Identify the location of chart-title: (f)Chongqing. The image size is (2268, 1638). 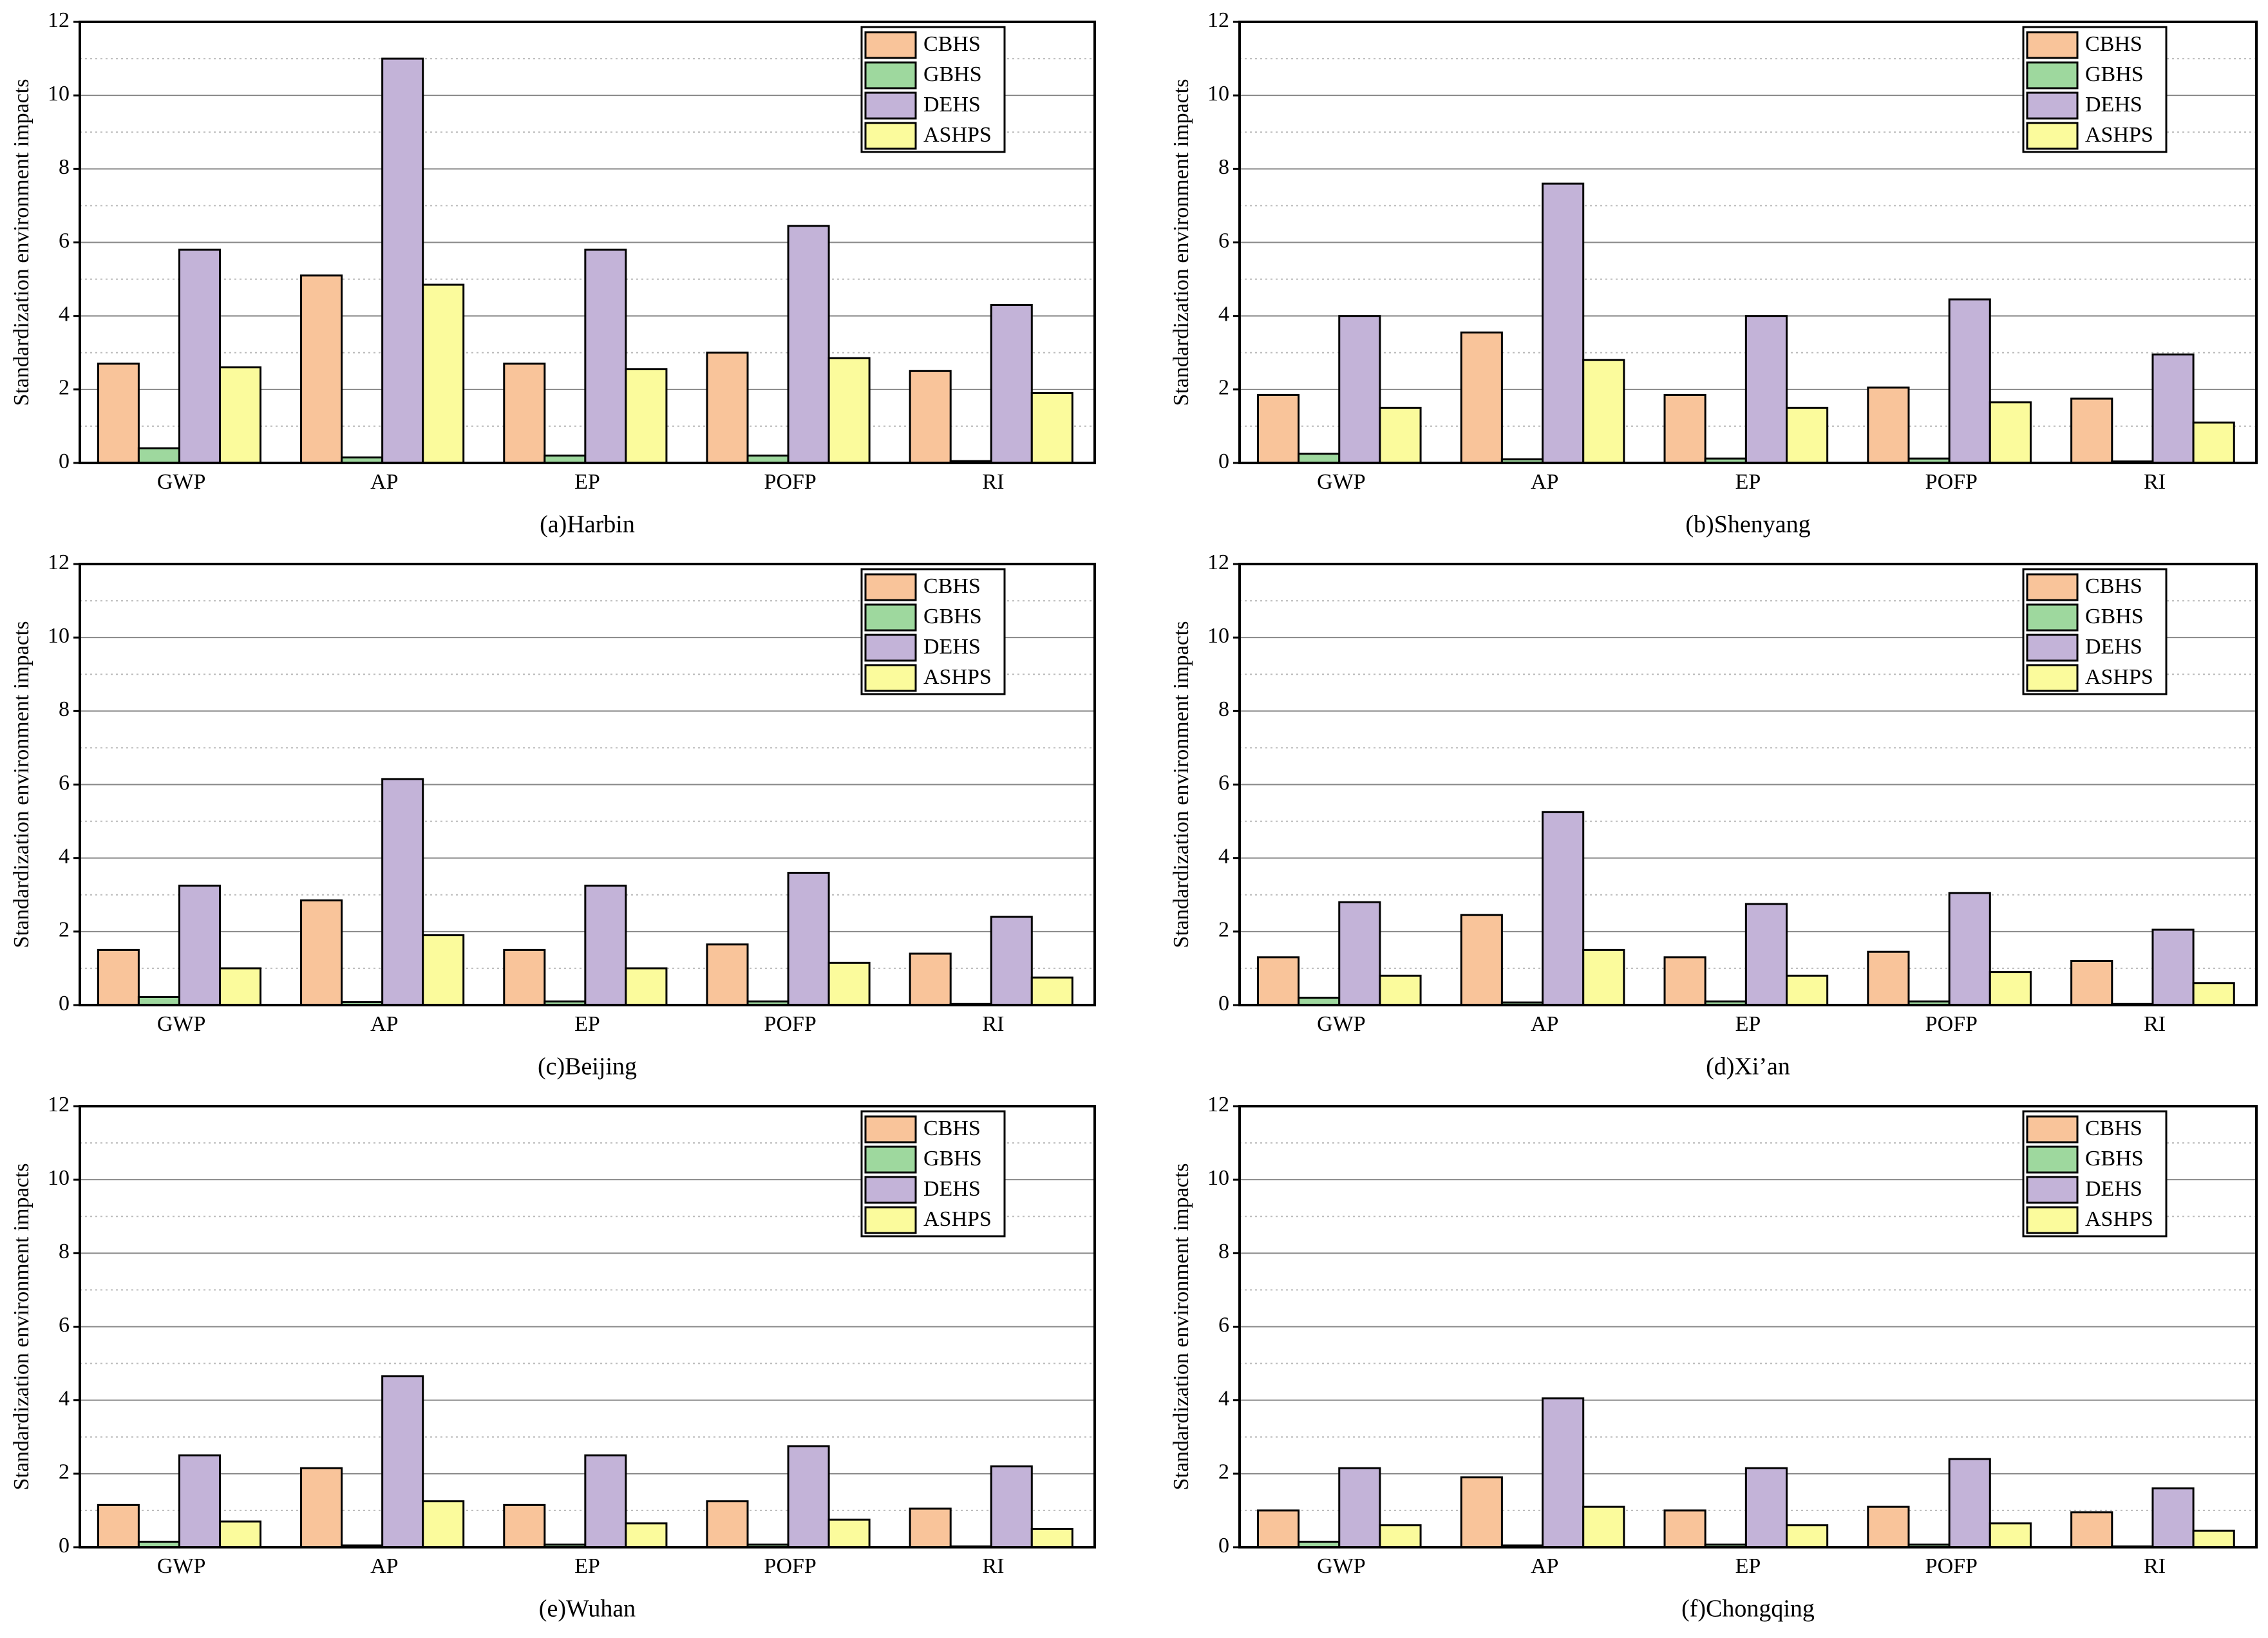
(1748, 1610).